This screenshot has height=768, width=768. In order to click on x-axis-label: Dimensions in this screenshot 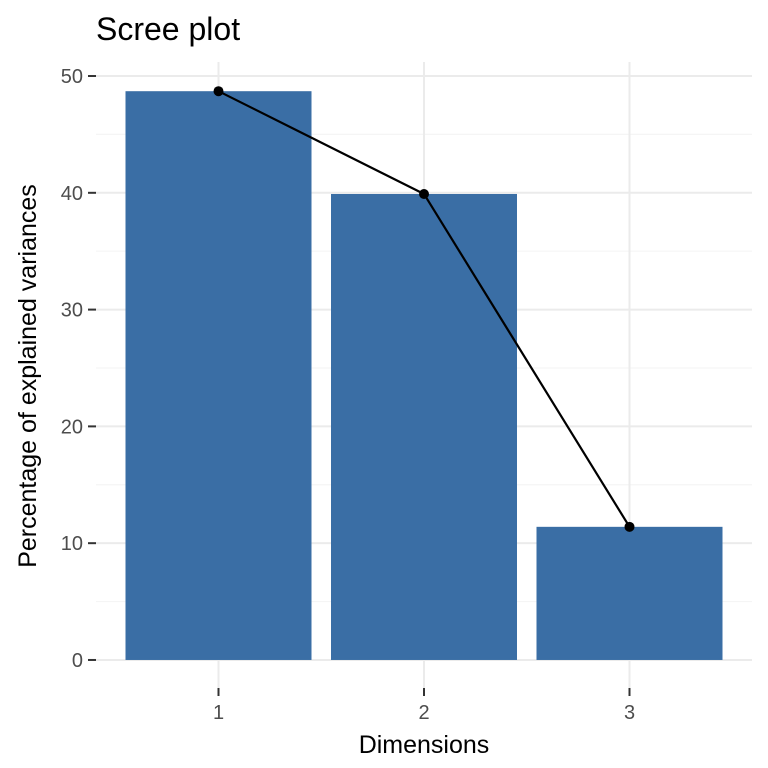, I will do `click(424, 745)`.